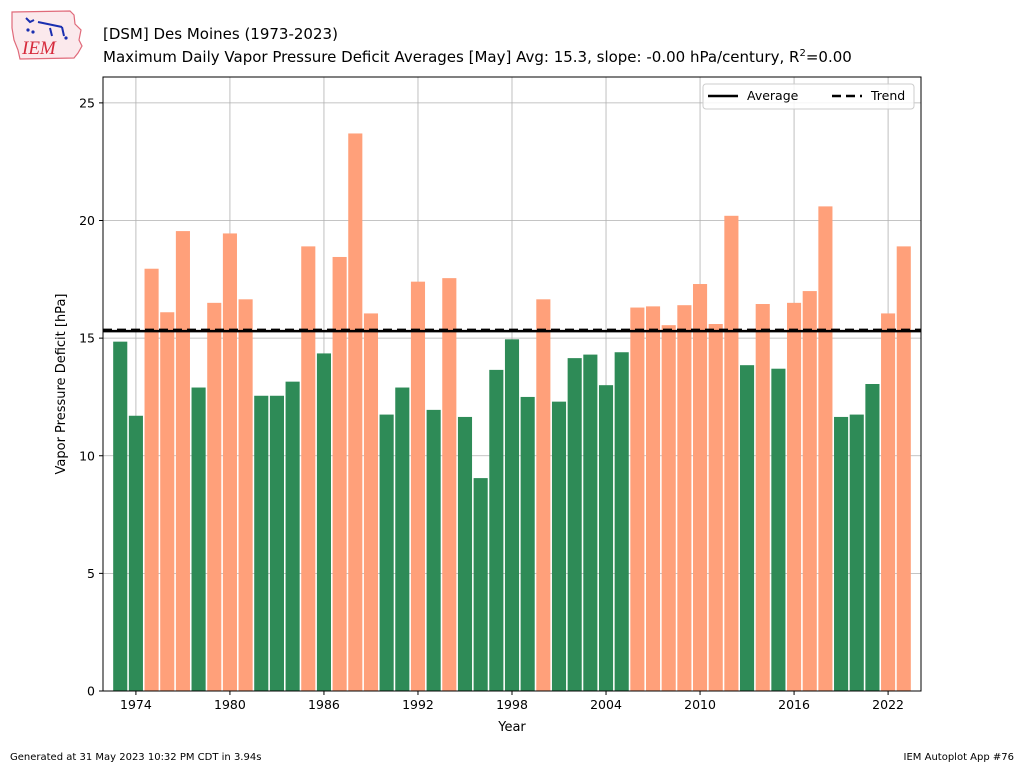 The height and width of the screenshot is (768, 1024). I want to click on bar-2018, so click(825, 449).